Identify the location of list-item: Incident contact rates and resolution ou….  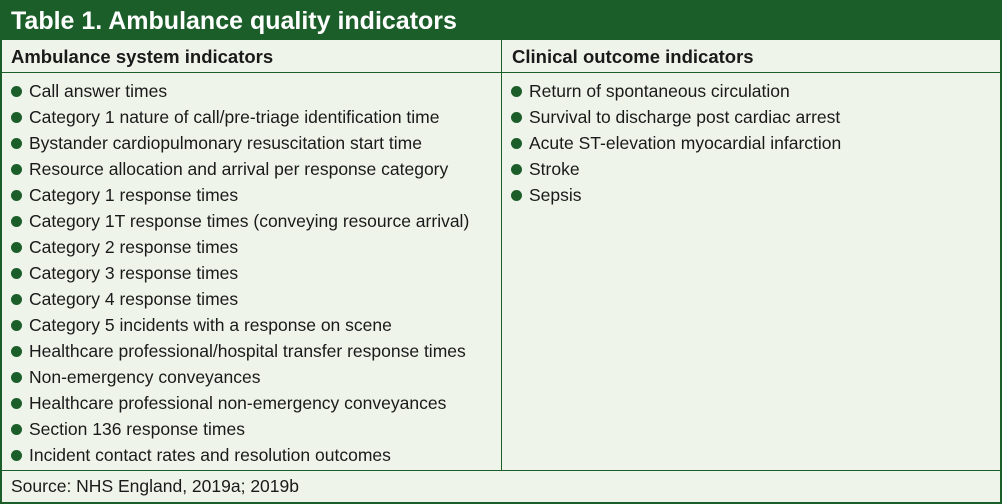
(256, 455).